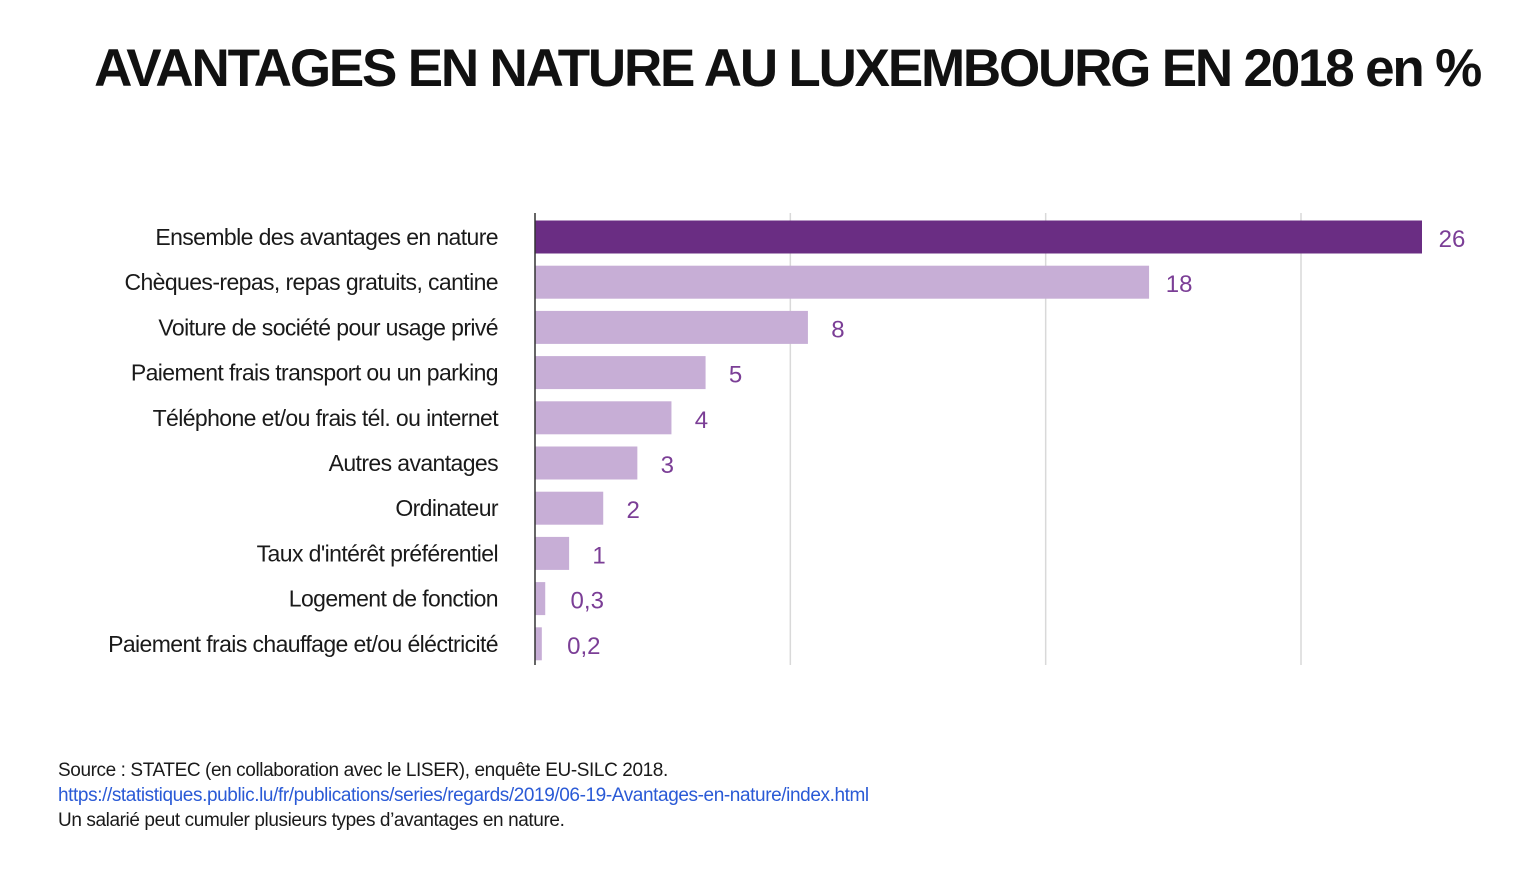  What do you see at coordinates (311, 282) in the screenshot?
I see `category-label-2: Chèques-repas, repas gratuits, cantine` at bounding box center [311, 282].